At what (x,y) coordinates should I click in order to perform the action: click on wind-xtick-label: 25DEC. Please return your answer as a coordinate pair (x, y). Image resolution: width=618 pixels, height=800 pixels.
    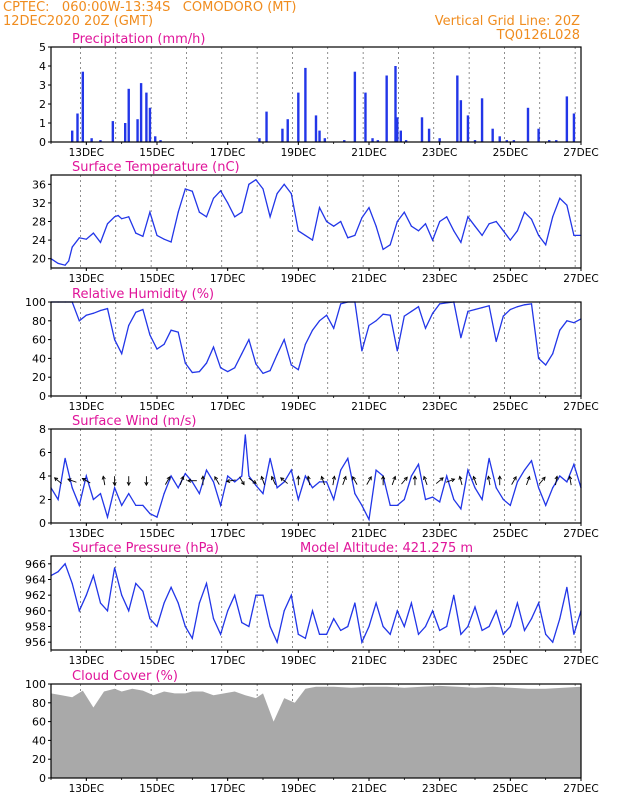
    Looking at the image, I should click on (510, 534).